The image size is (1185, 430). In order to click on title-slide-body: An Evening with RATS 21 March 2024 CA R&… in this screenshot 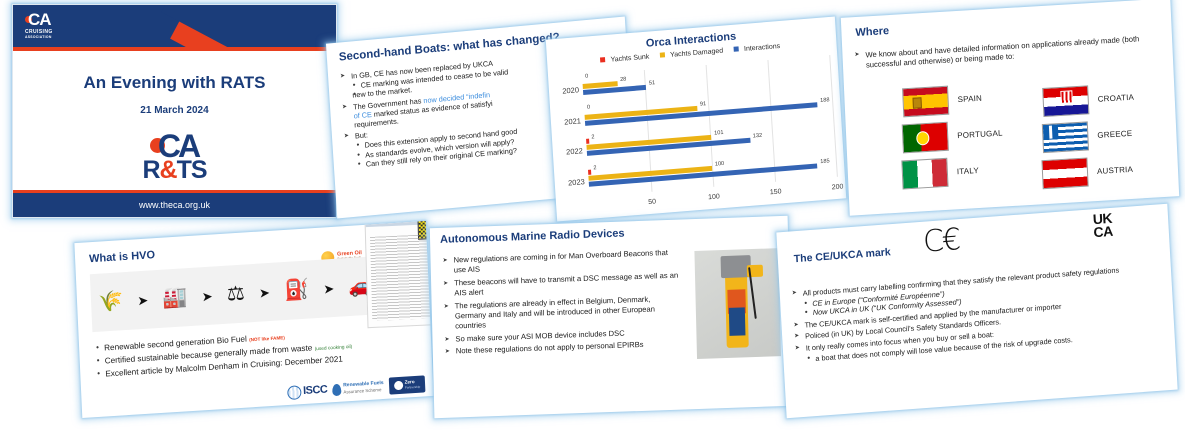, I will do `click(174, 121)`.